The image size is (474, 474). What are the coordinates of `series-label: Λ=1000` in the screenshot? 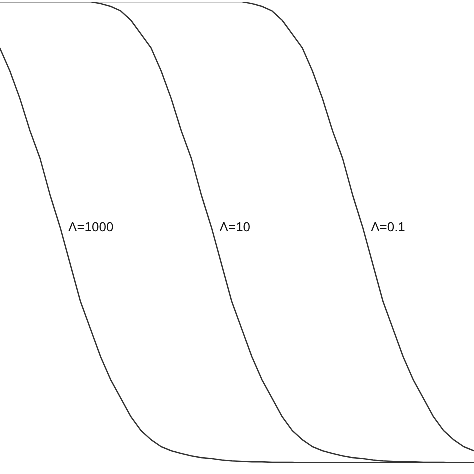 It's located at (91, 226).